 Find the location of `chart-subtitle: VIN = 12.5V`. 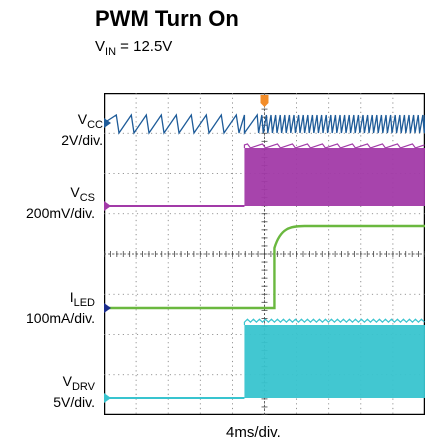

chart-subtitle: VIN = 12.5V is located at coordinates (133, 48).